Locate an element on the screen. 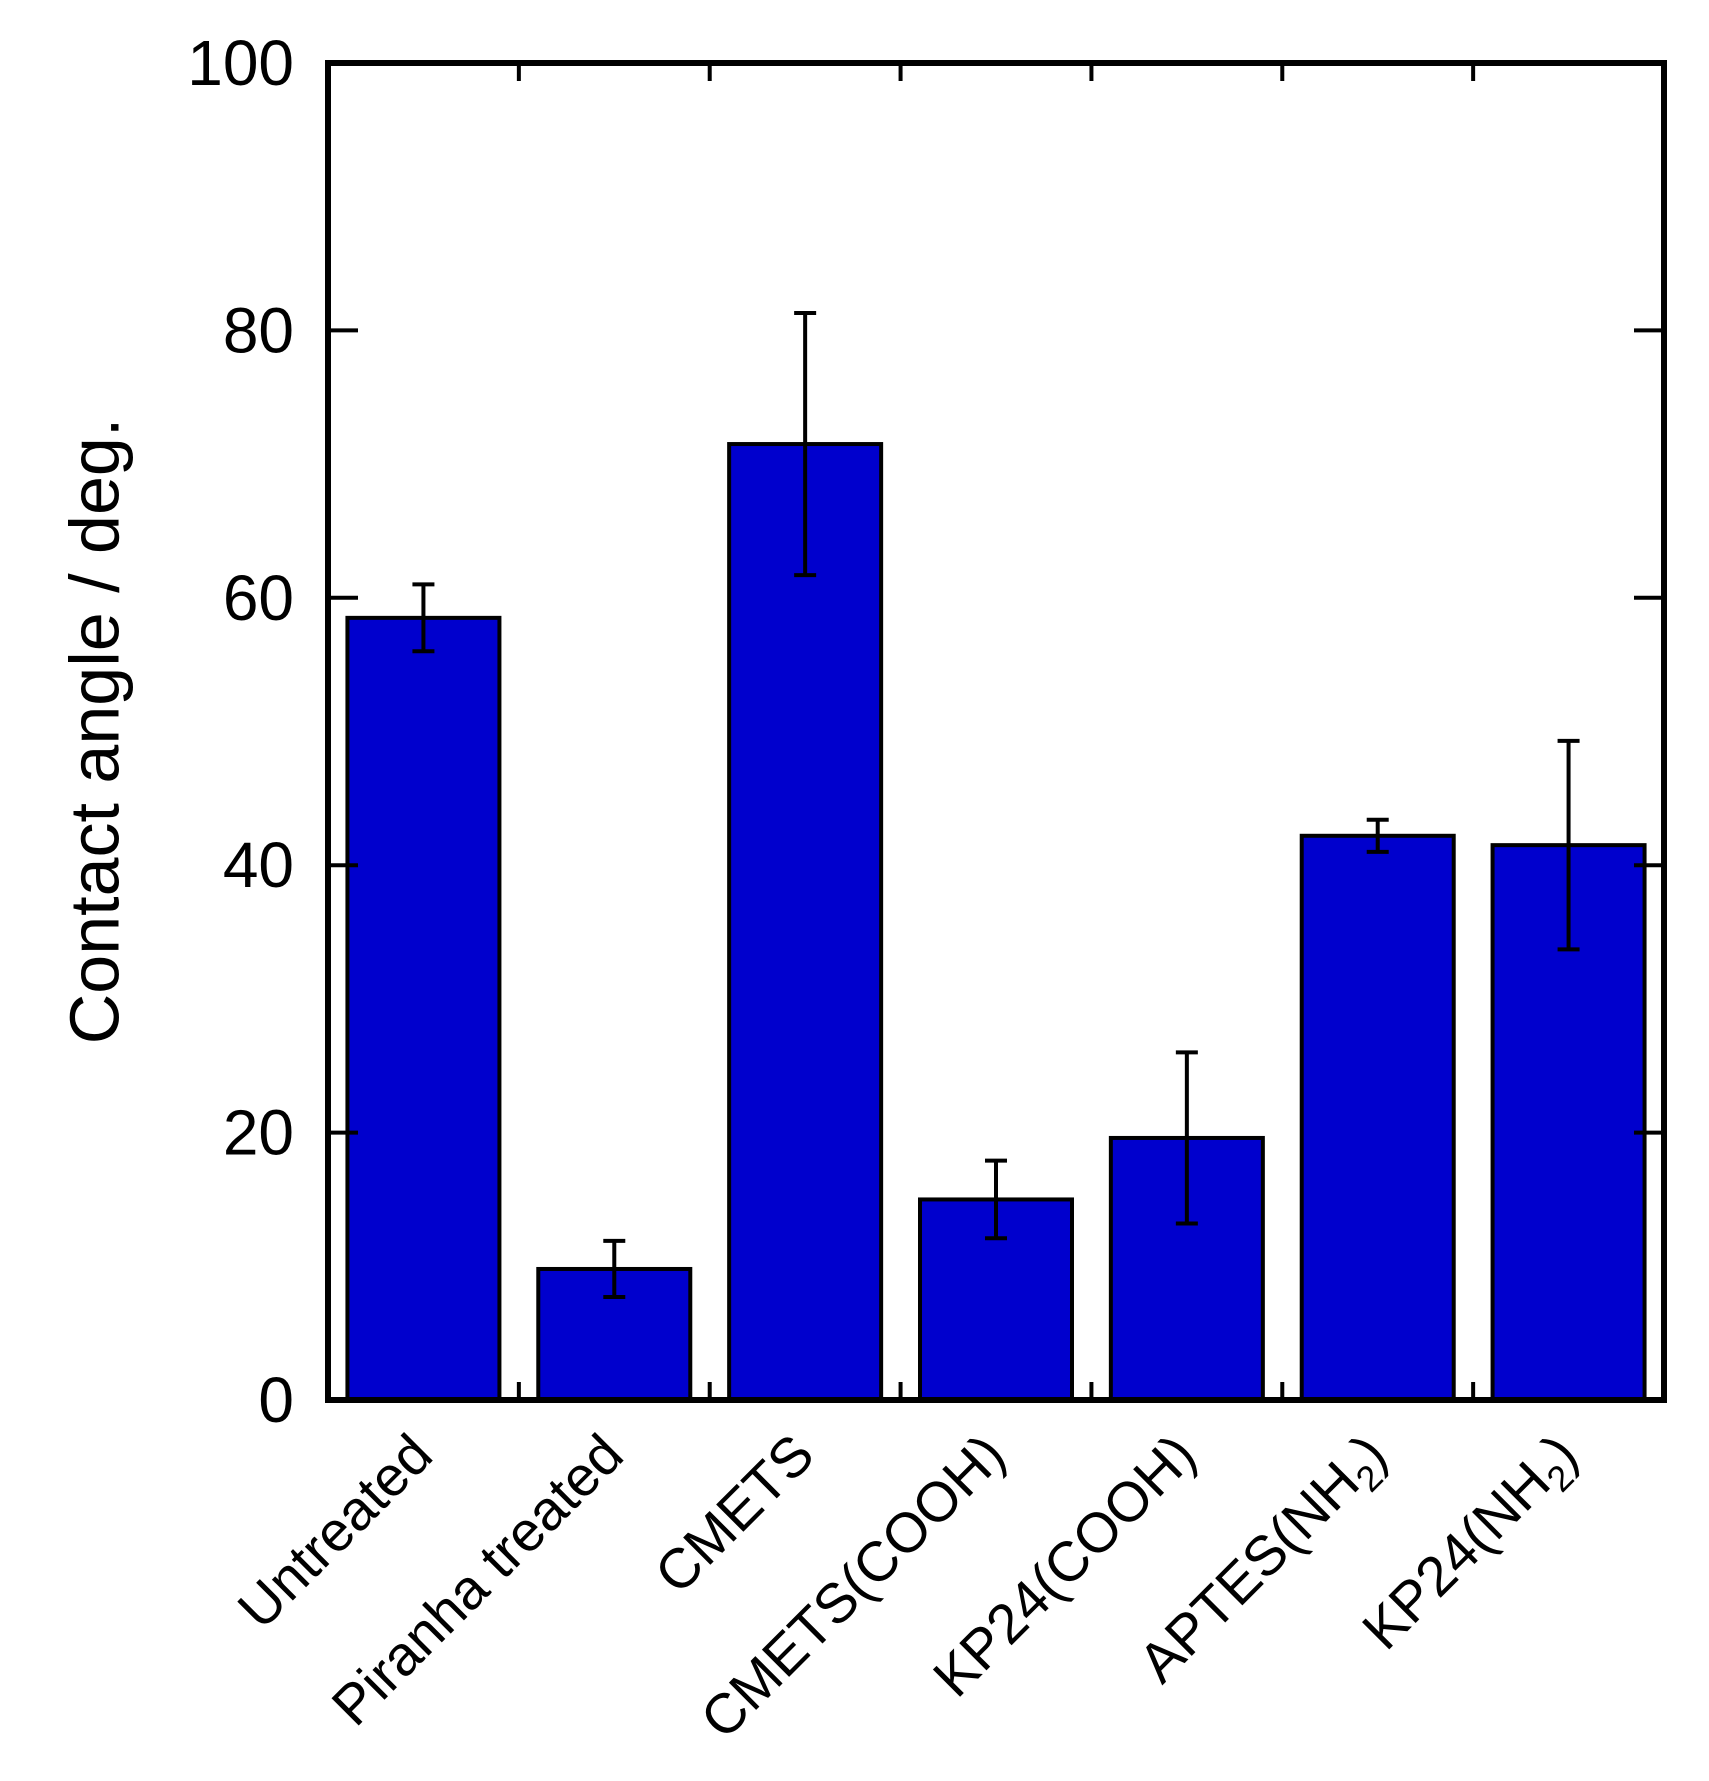  y-tick-label: 40 is located at coordinates (258, 865).